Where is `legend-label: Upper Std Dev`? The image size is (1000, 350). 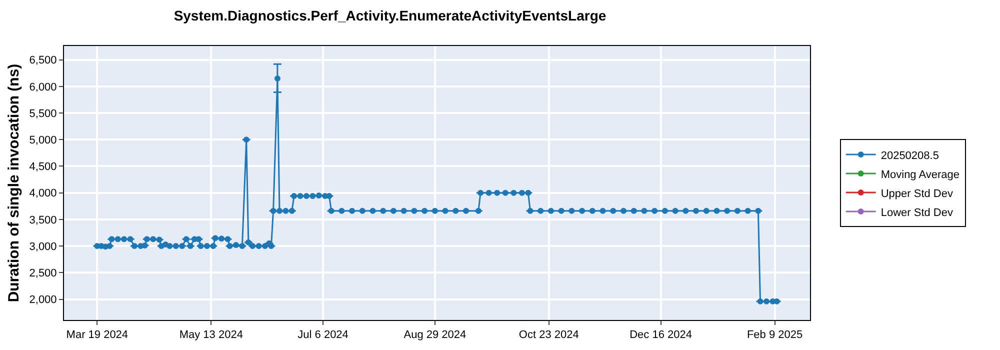
legend-label: Upper Std Dev is located at coordinates (917, 194).